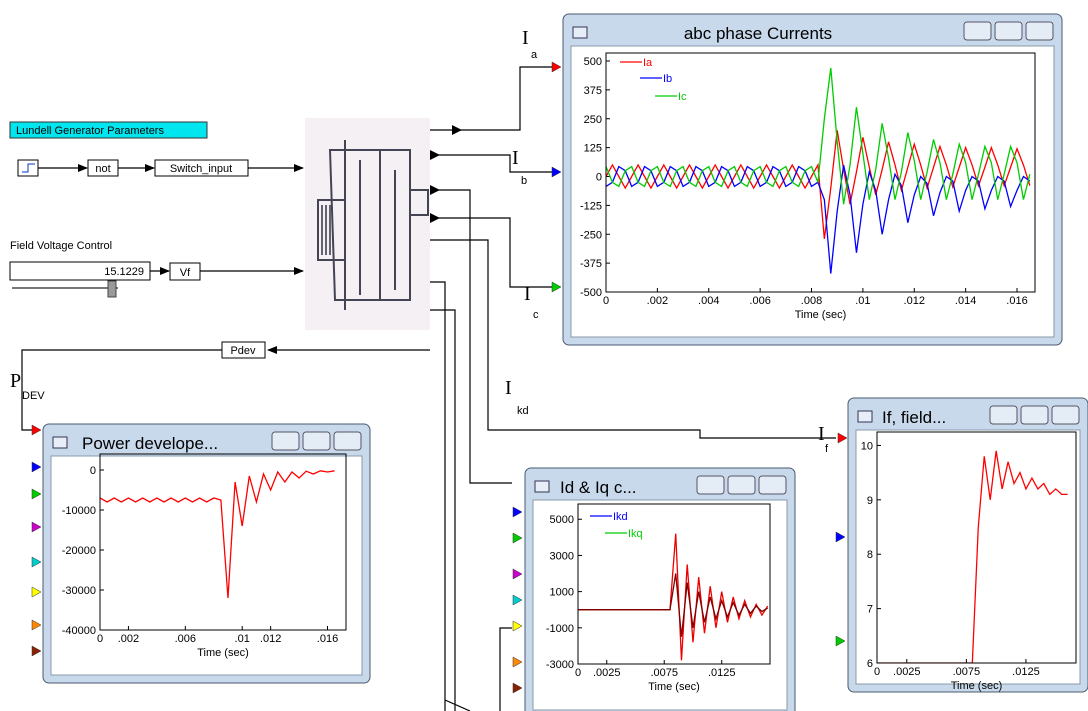 This screenshot has width=1088, height=711. I want to click on y-tick-label: -30000, so click(79, 591).